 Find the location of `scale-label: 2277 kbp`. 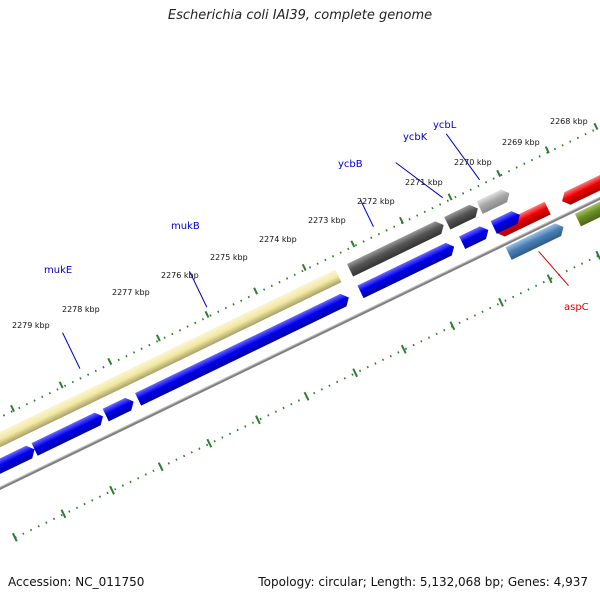

scale-label: 2277 kbp is located at coordinates (131, 292).